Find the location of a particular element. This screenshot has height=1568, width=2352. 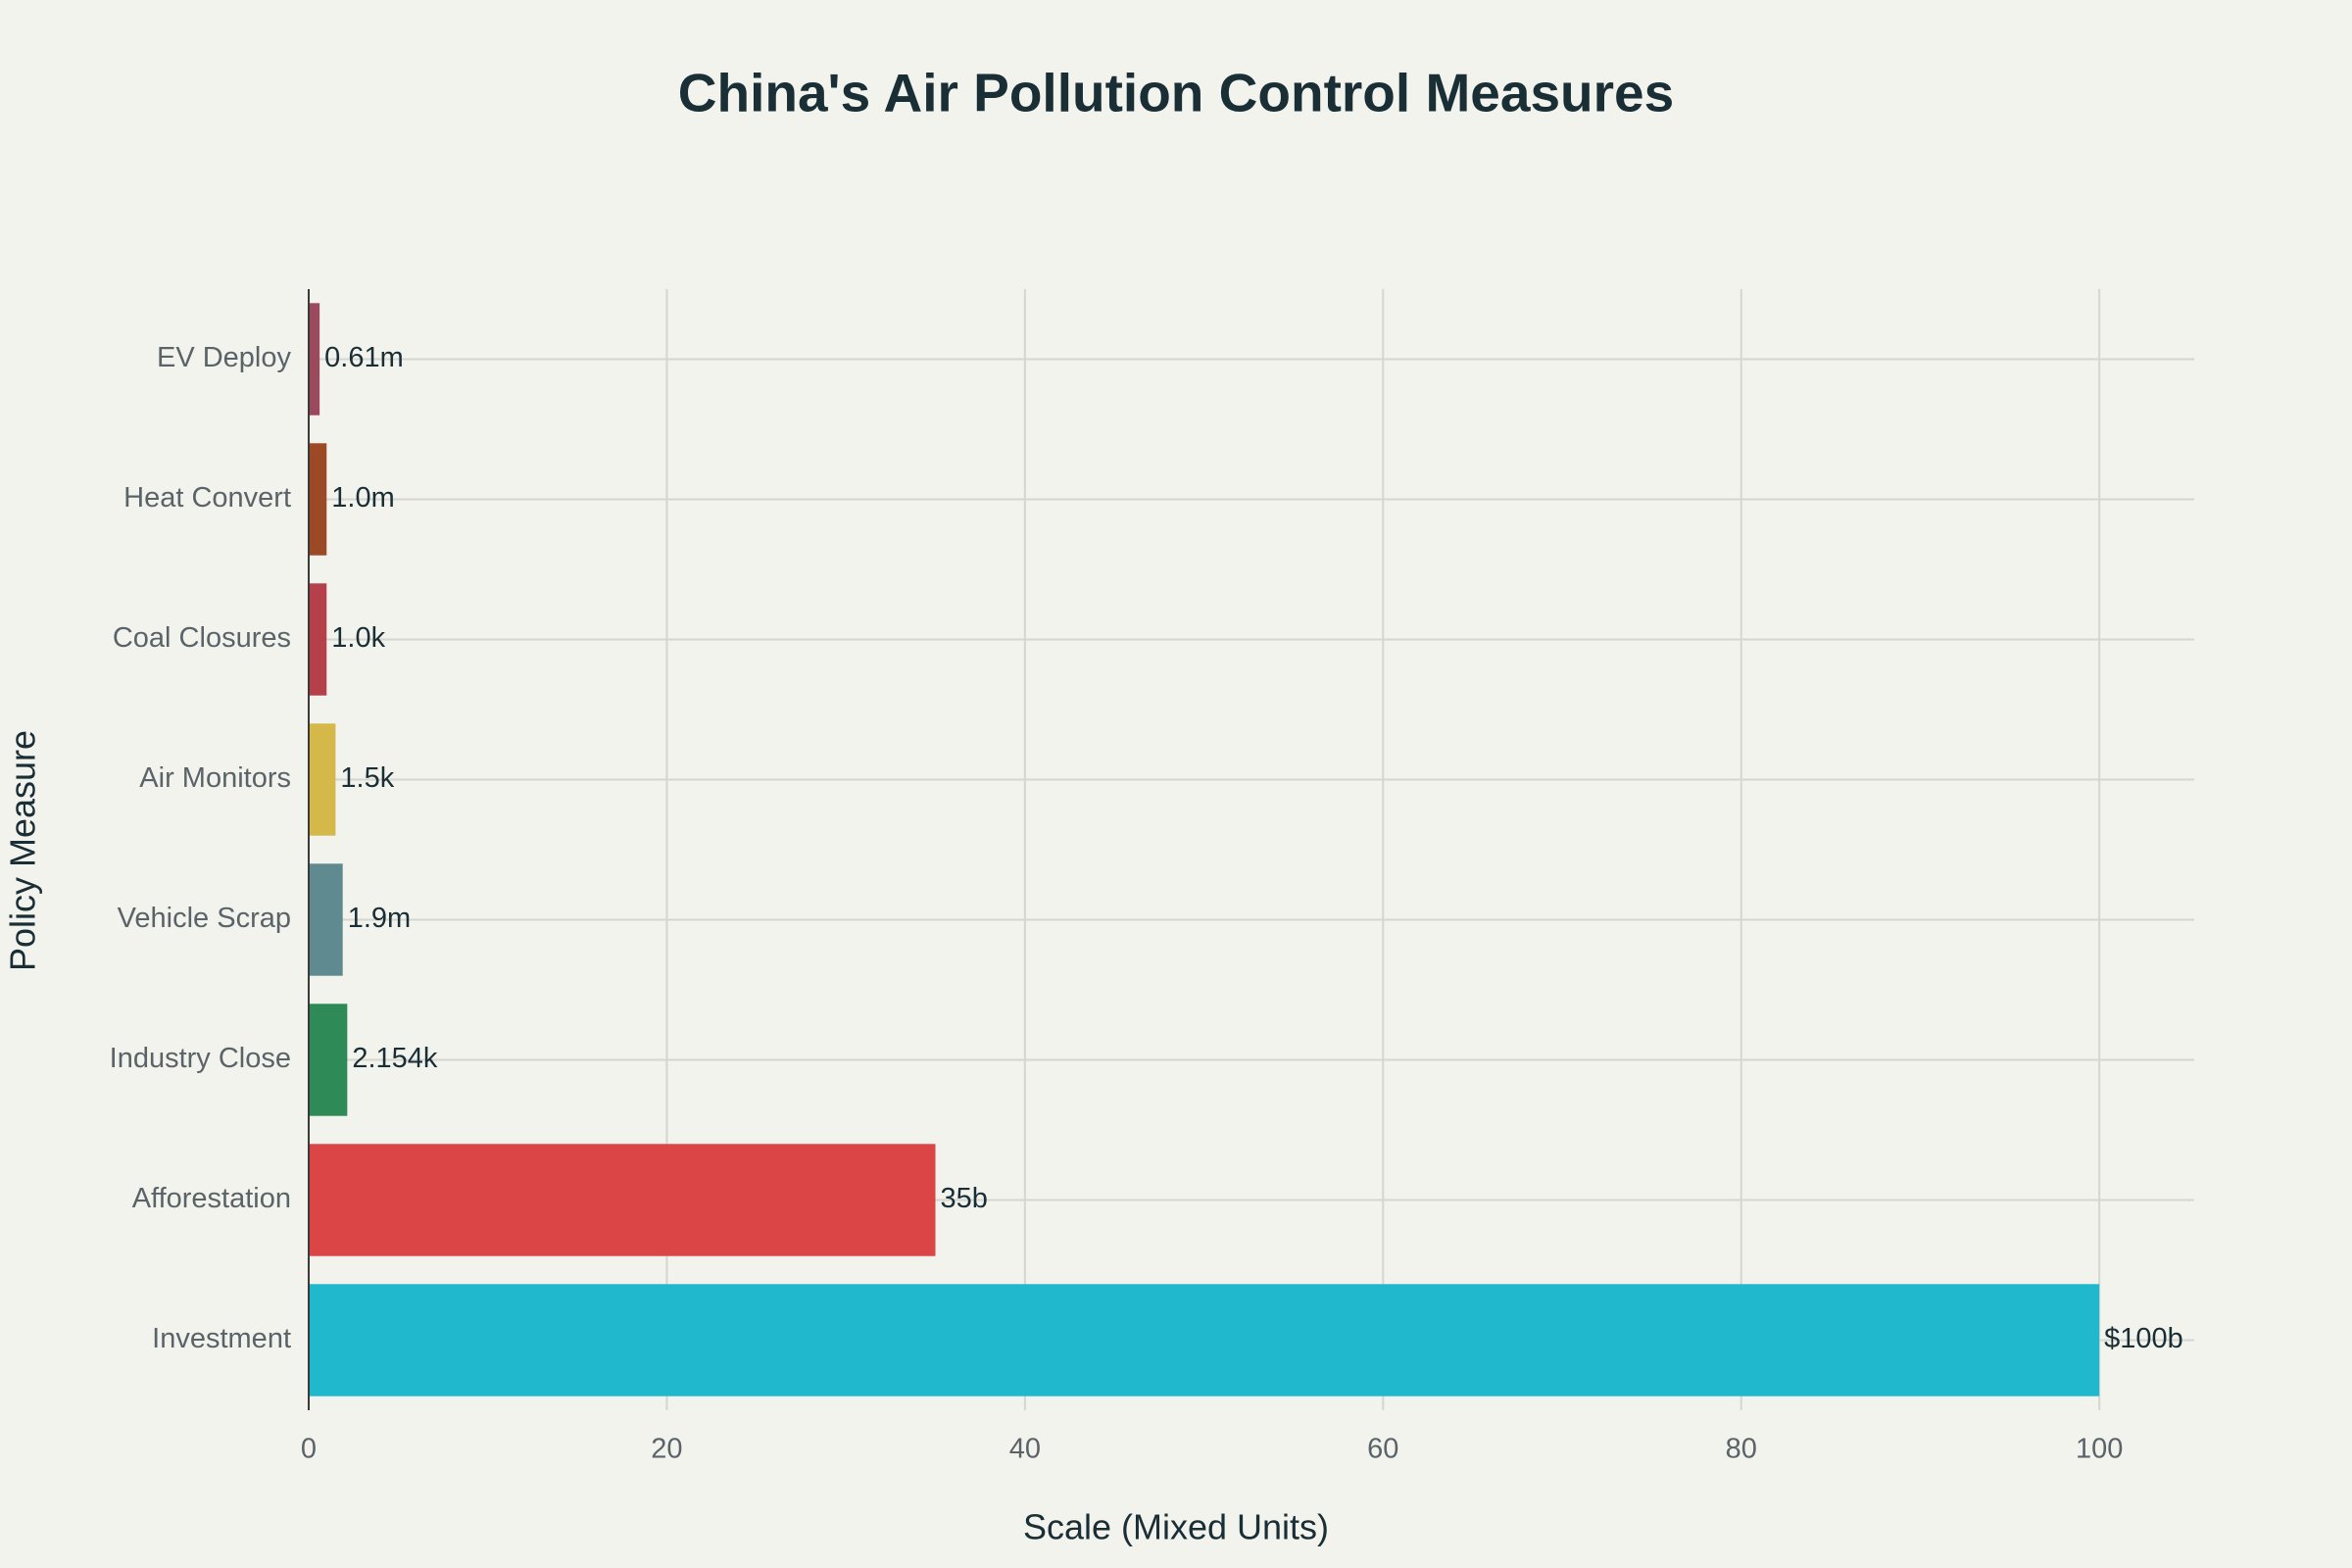

value-label: 1.9m is located at coordinates (379, 918).